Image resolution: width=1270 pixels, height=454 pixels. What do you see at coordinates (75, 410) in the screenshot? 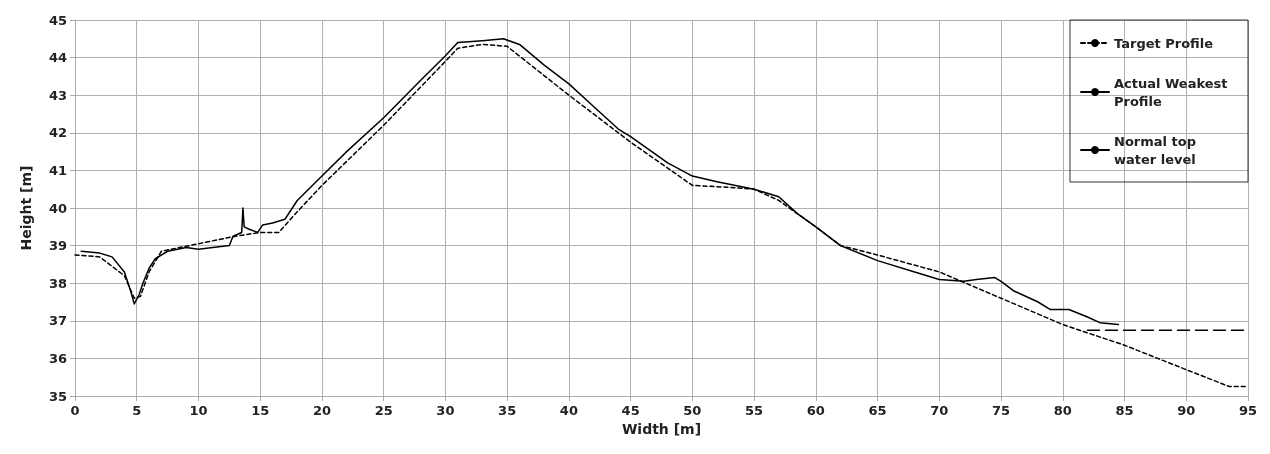
I see `x-tick-label: 0` at bounding box center [75, 410].